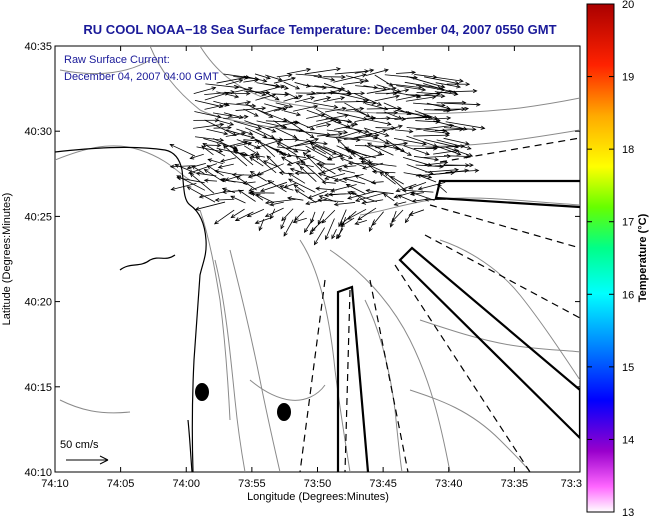 The width and height of the screenshot is (651, 518). I want to click on x-axis-label: Longitude (Degrees:Minutes), so click(318, 497).